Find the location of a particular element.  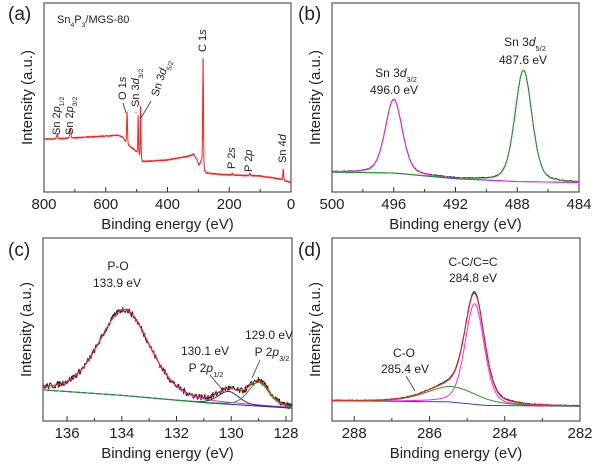

text-segment: P is located at coordinates (77, 20).